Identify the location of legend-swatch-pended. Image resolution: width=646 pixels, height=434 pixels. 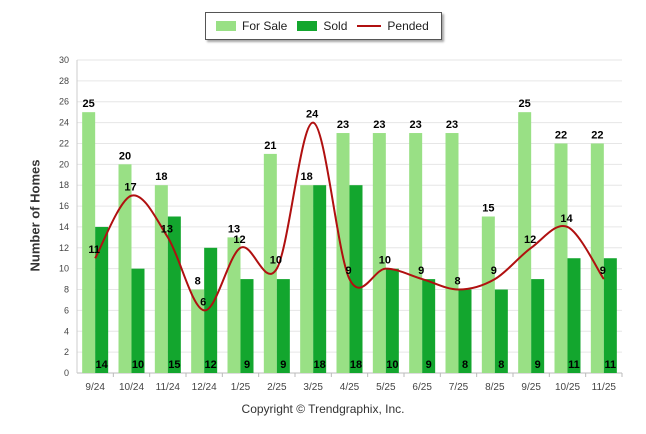
(369, 26).